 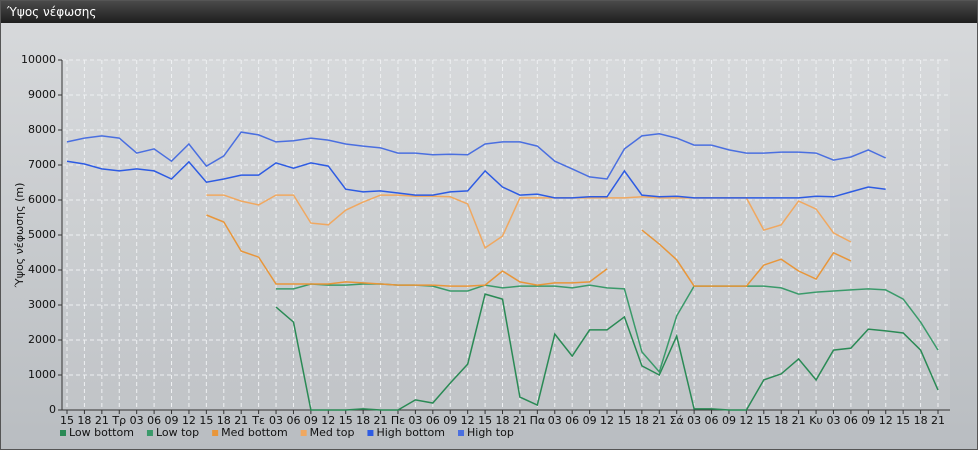 I want to click on title-bar: Ύψος νέφωσης, so click(x=489, y=12).